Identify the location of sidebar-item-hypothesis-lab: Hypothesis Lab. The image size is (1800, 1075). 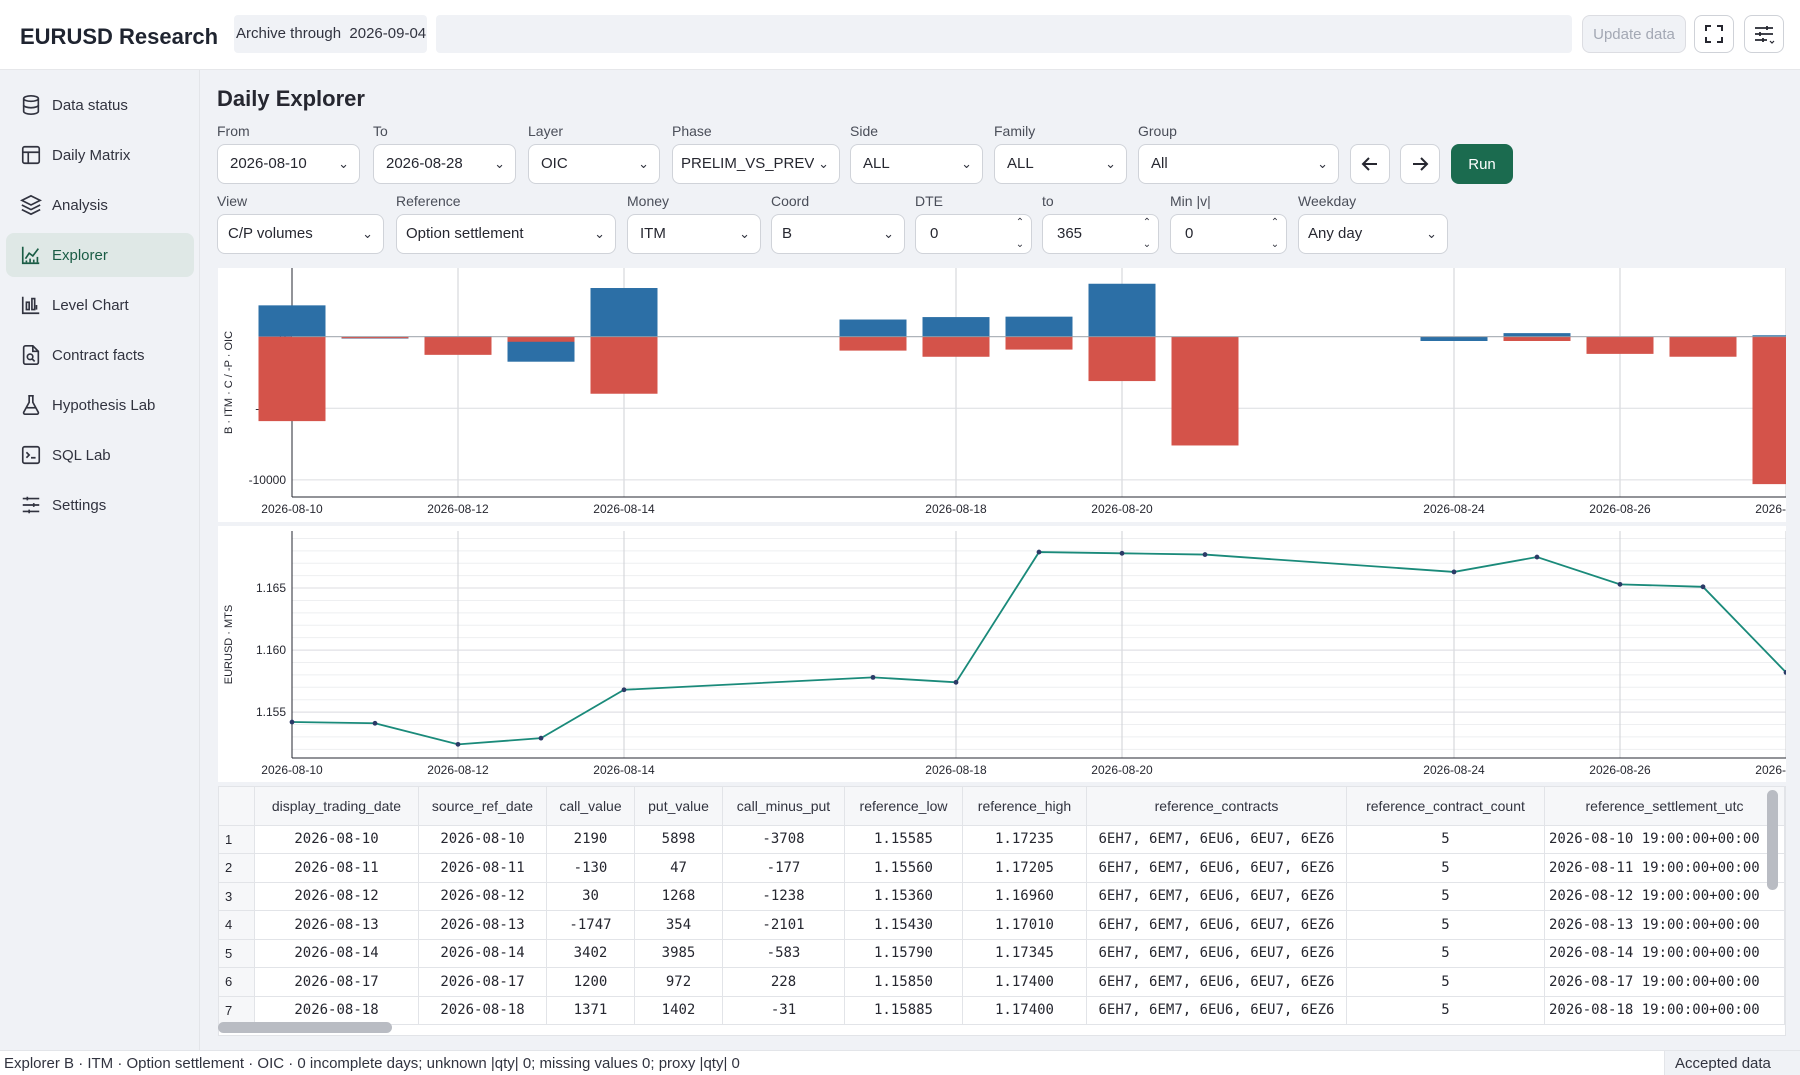
(100, 405).